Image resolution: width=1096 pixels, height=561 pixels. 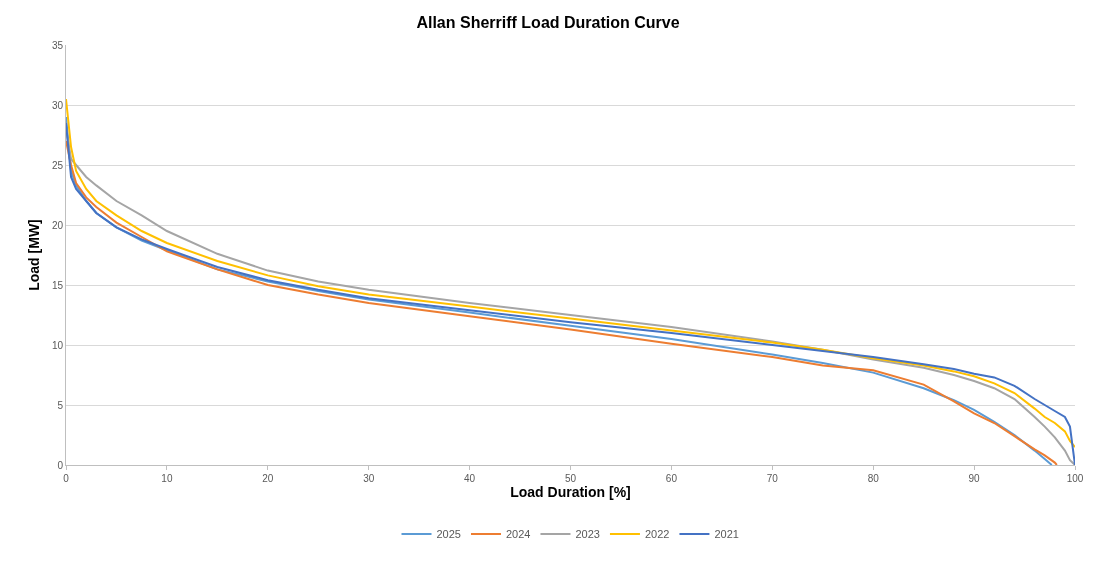 I want to click on x-tick-label: 80, so click(x=873, y=478).